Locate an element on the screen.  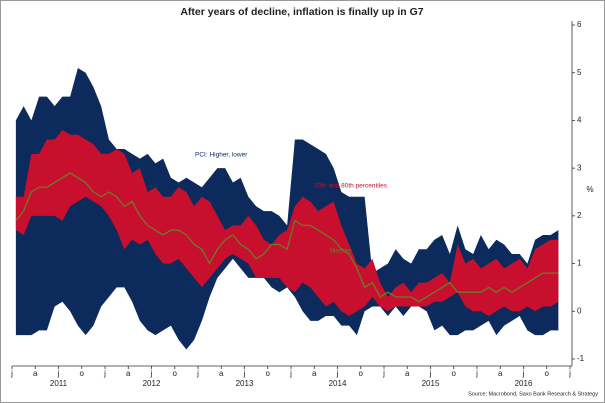
year-label: 2011 is located at coordinates (59, 383).